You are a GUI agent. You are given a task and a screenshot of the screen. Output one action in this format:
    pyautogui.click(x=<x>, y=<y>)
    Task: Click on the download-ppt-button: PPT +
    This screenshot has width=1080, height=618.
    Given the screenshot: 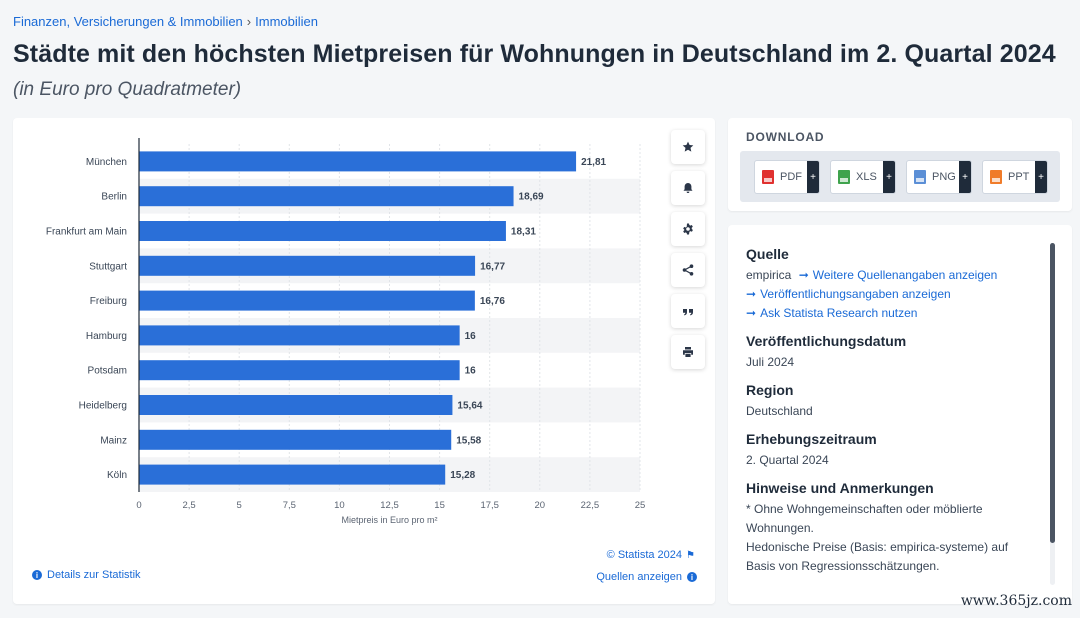 What is the action you would take?
    pyautogui.click(x=1015, y=177)
    